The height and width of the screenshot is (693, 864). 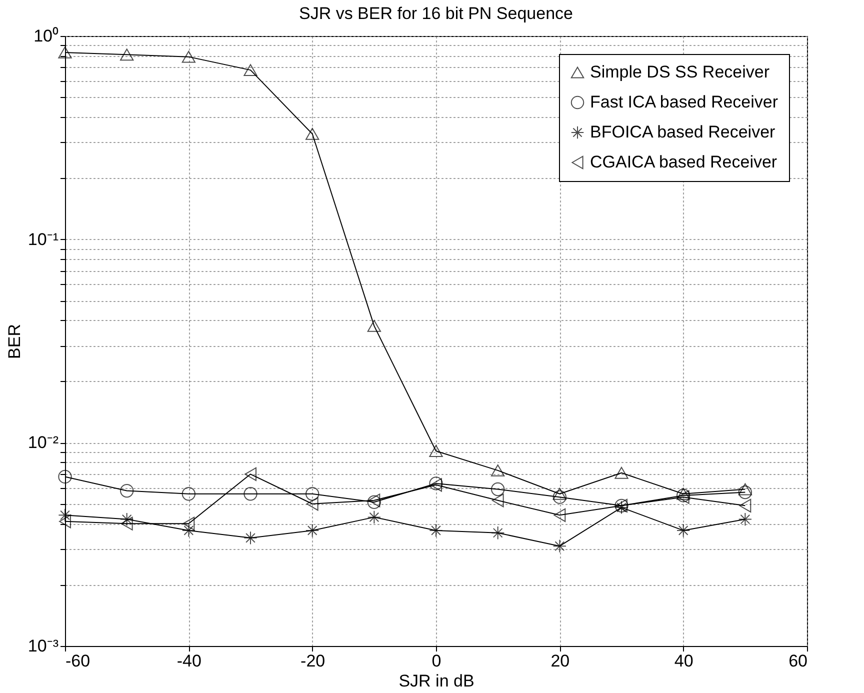 What do you see at coordinates (14, 341) in the screenshot?
I see `y-axis-title: BER` at bounding box center [14, 341].